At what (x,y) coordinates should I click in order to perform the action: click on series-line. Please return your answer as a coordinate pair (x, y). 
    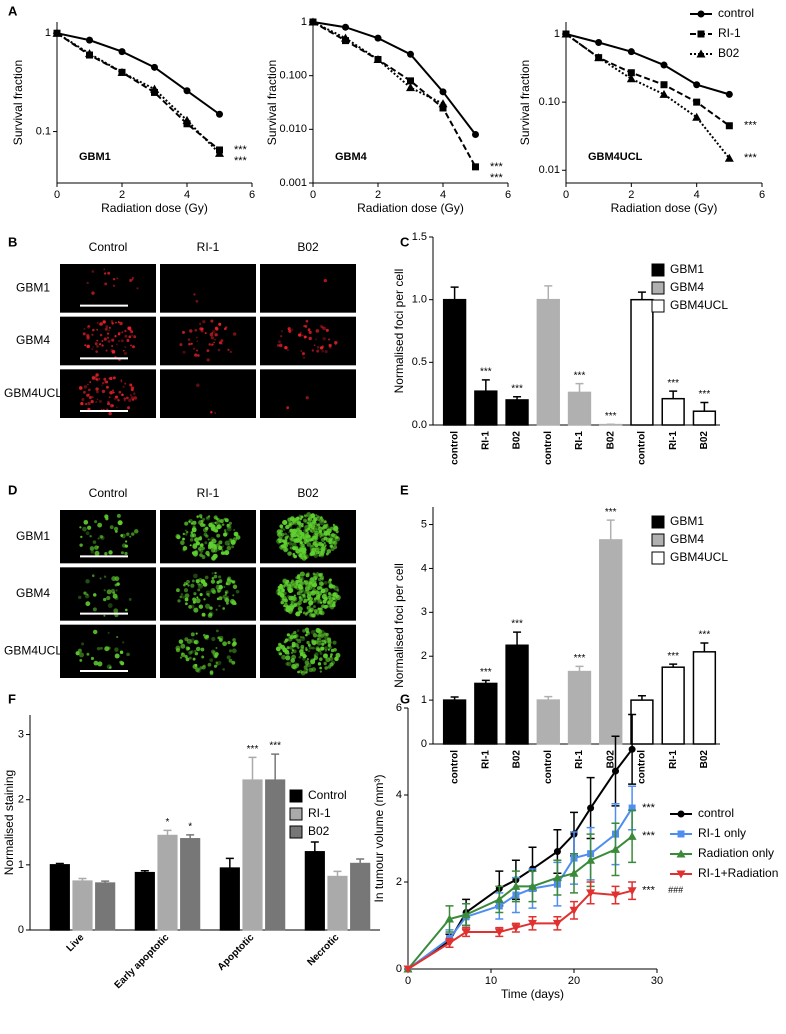
    Looking at the image, I should click on (647, 80).